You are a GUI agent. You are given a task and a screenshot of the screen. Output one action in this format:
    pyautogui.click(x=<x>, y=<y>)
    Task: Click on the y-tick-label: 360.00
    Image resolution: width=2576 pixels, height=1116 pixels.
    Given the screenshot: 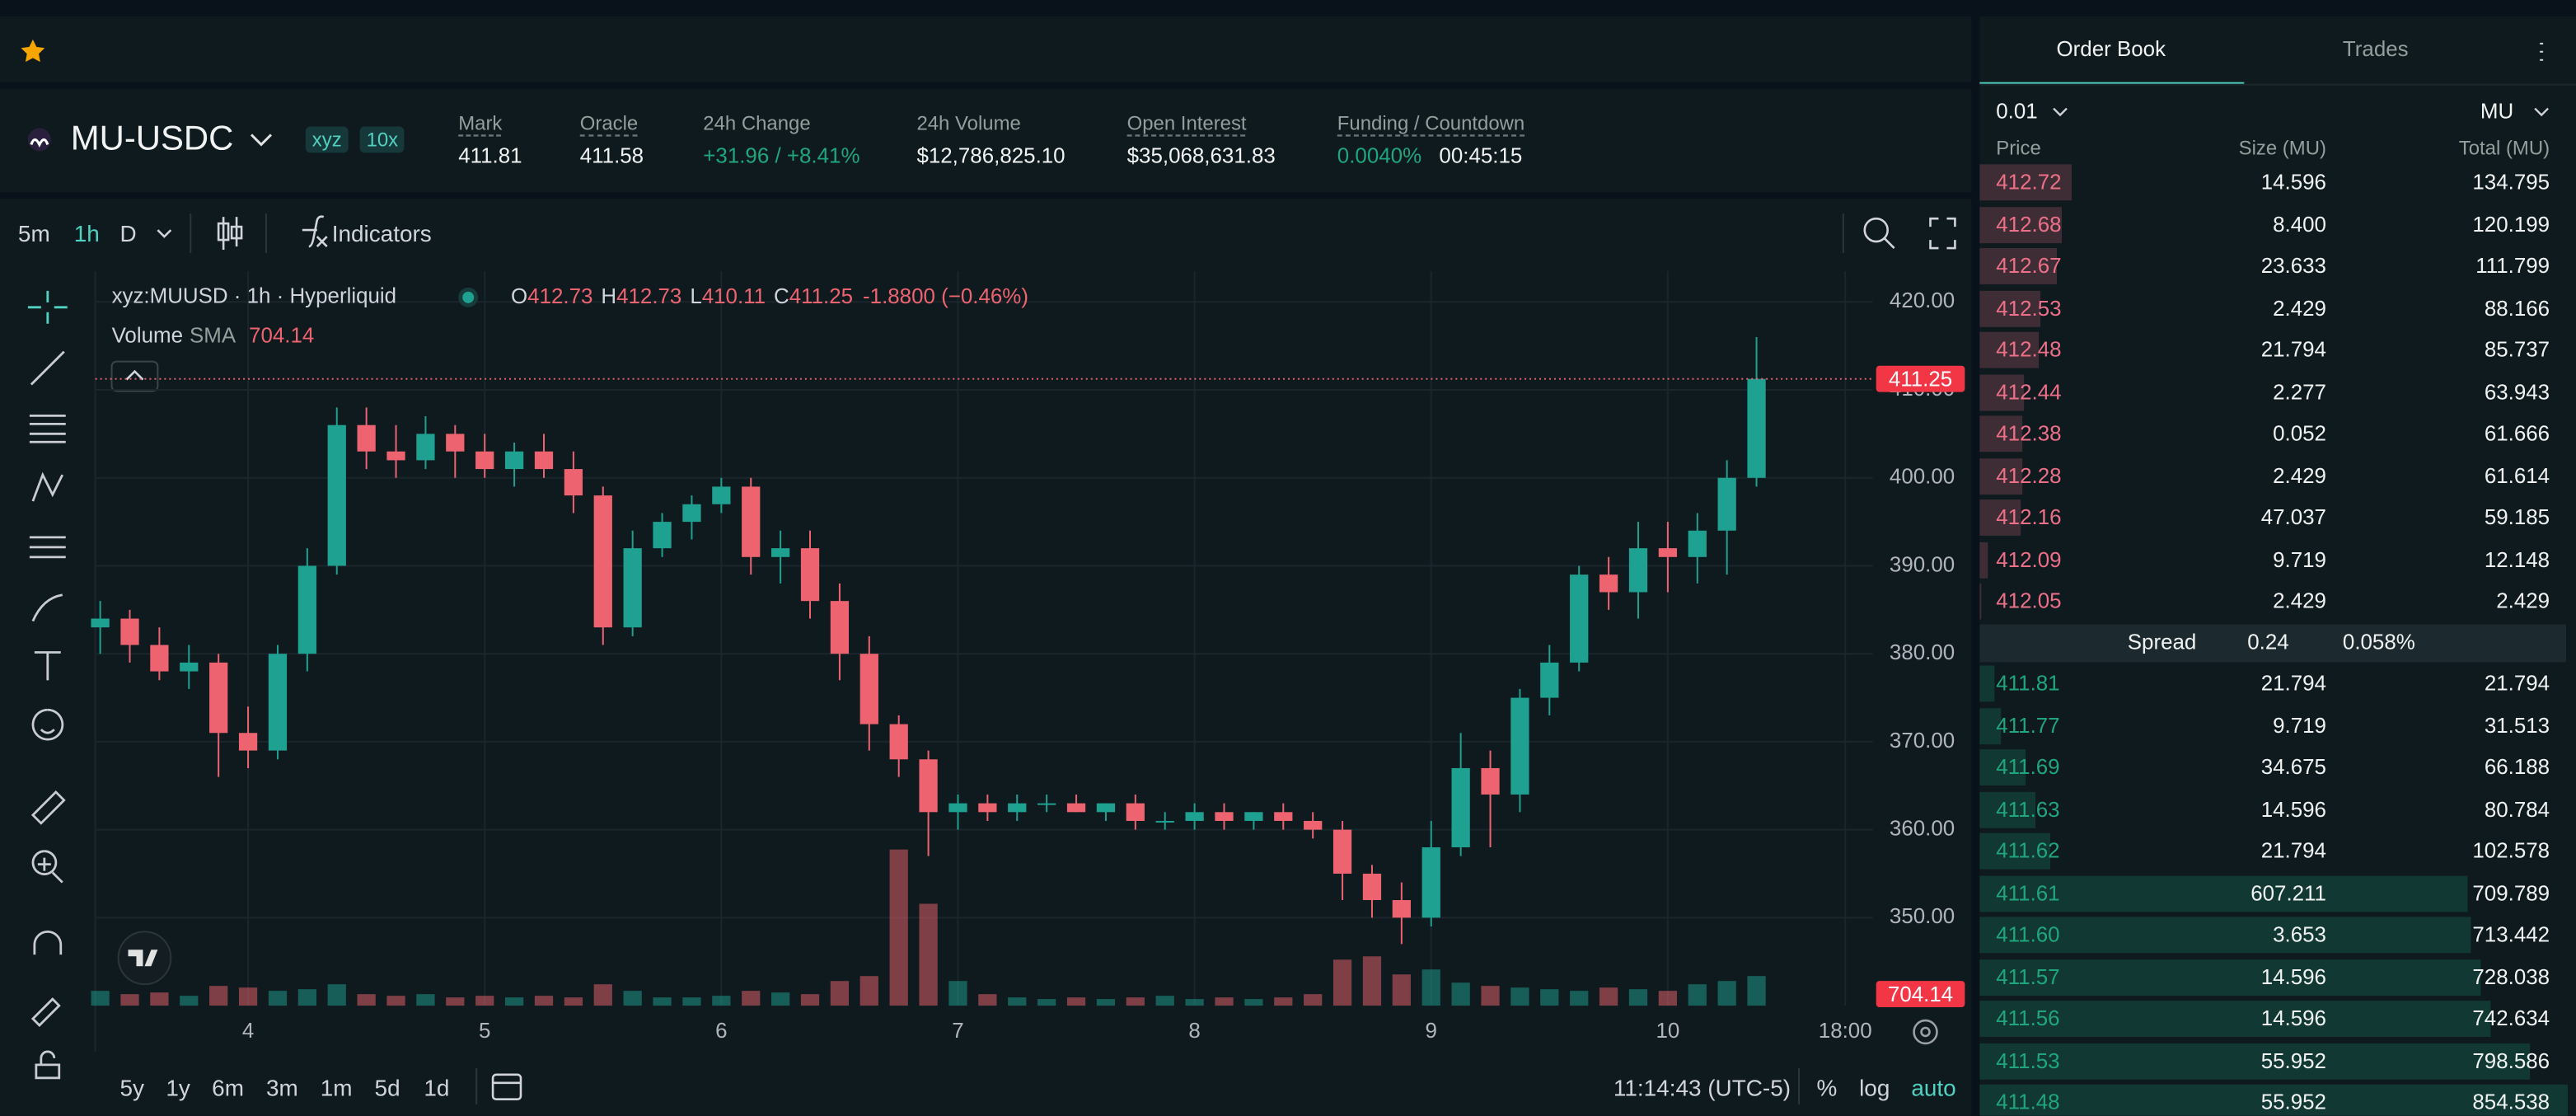 What is the action you would take?
    pyautogui.click(x=1922, y=828)
    